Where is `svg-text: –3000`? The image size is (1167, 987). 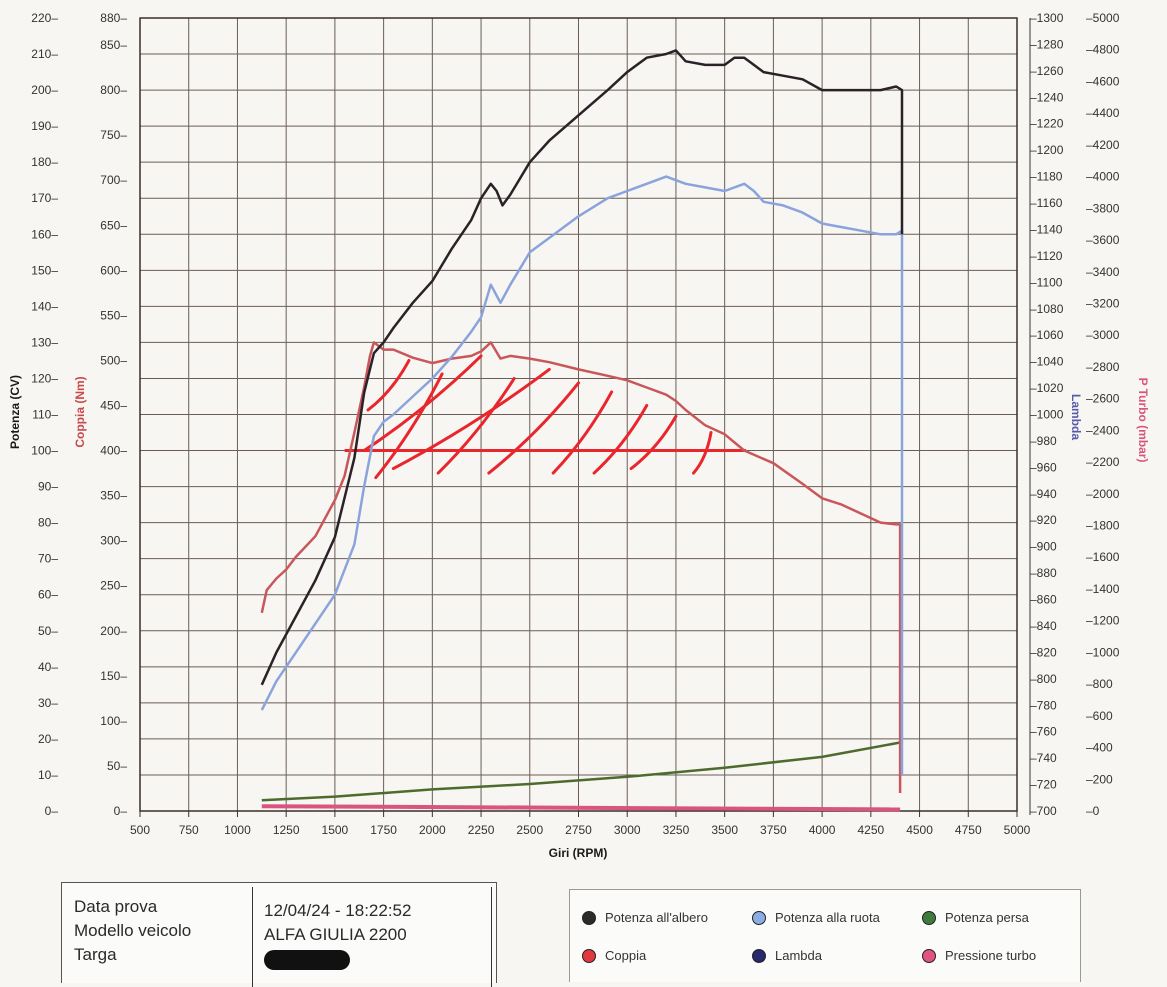 svg-text: –3000 is located at coordinates (1103, 335).